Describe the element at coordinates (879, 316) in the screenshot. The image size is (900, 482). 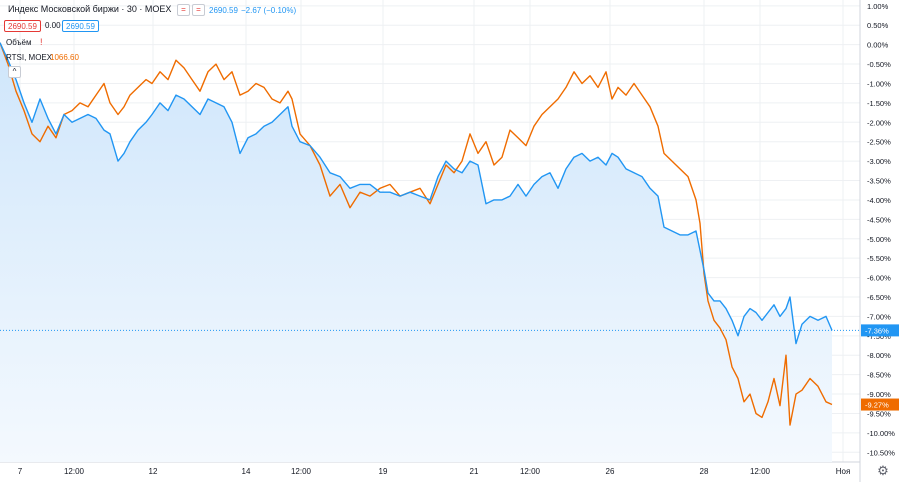
I see `y-tick-label: -7.00%` at that location.